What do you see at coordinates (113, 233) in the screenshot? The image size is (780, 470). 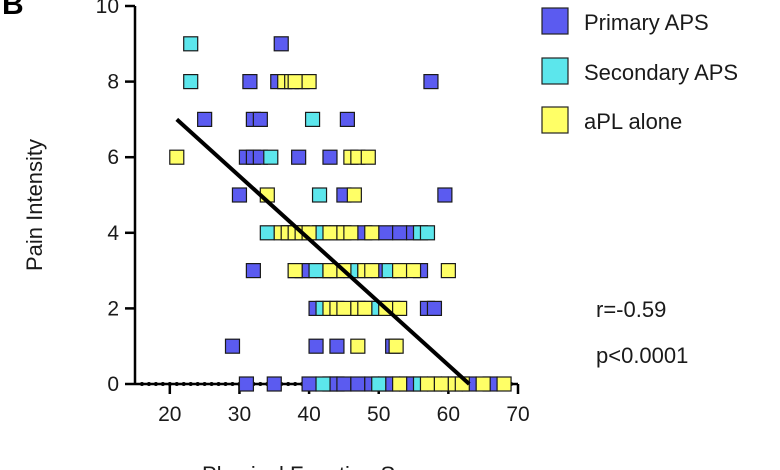 I see `y-tick-label: 4` at bounding box center [113, 233].